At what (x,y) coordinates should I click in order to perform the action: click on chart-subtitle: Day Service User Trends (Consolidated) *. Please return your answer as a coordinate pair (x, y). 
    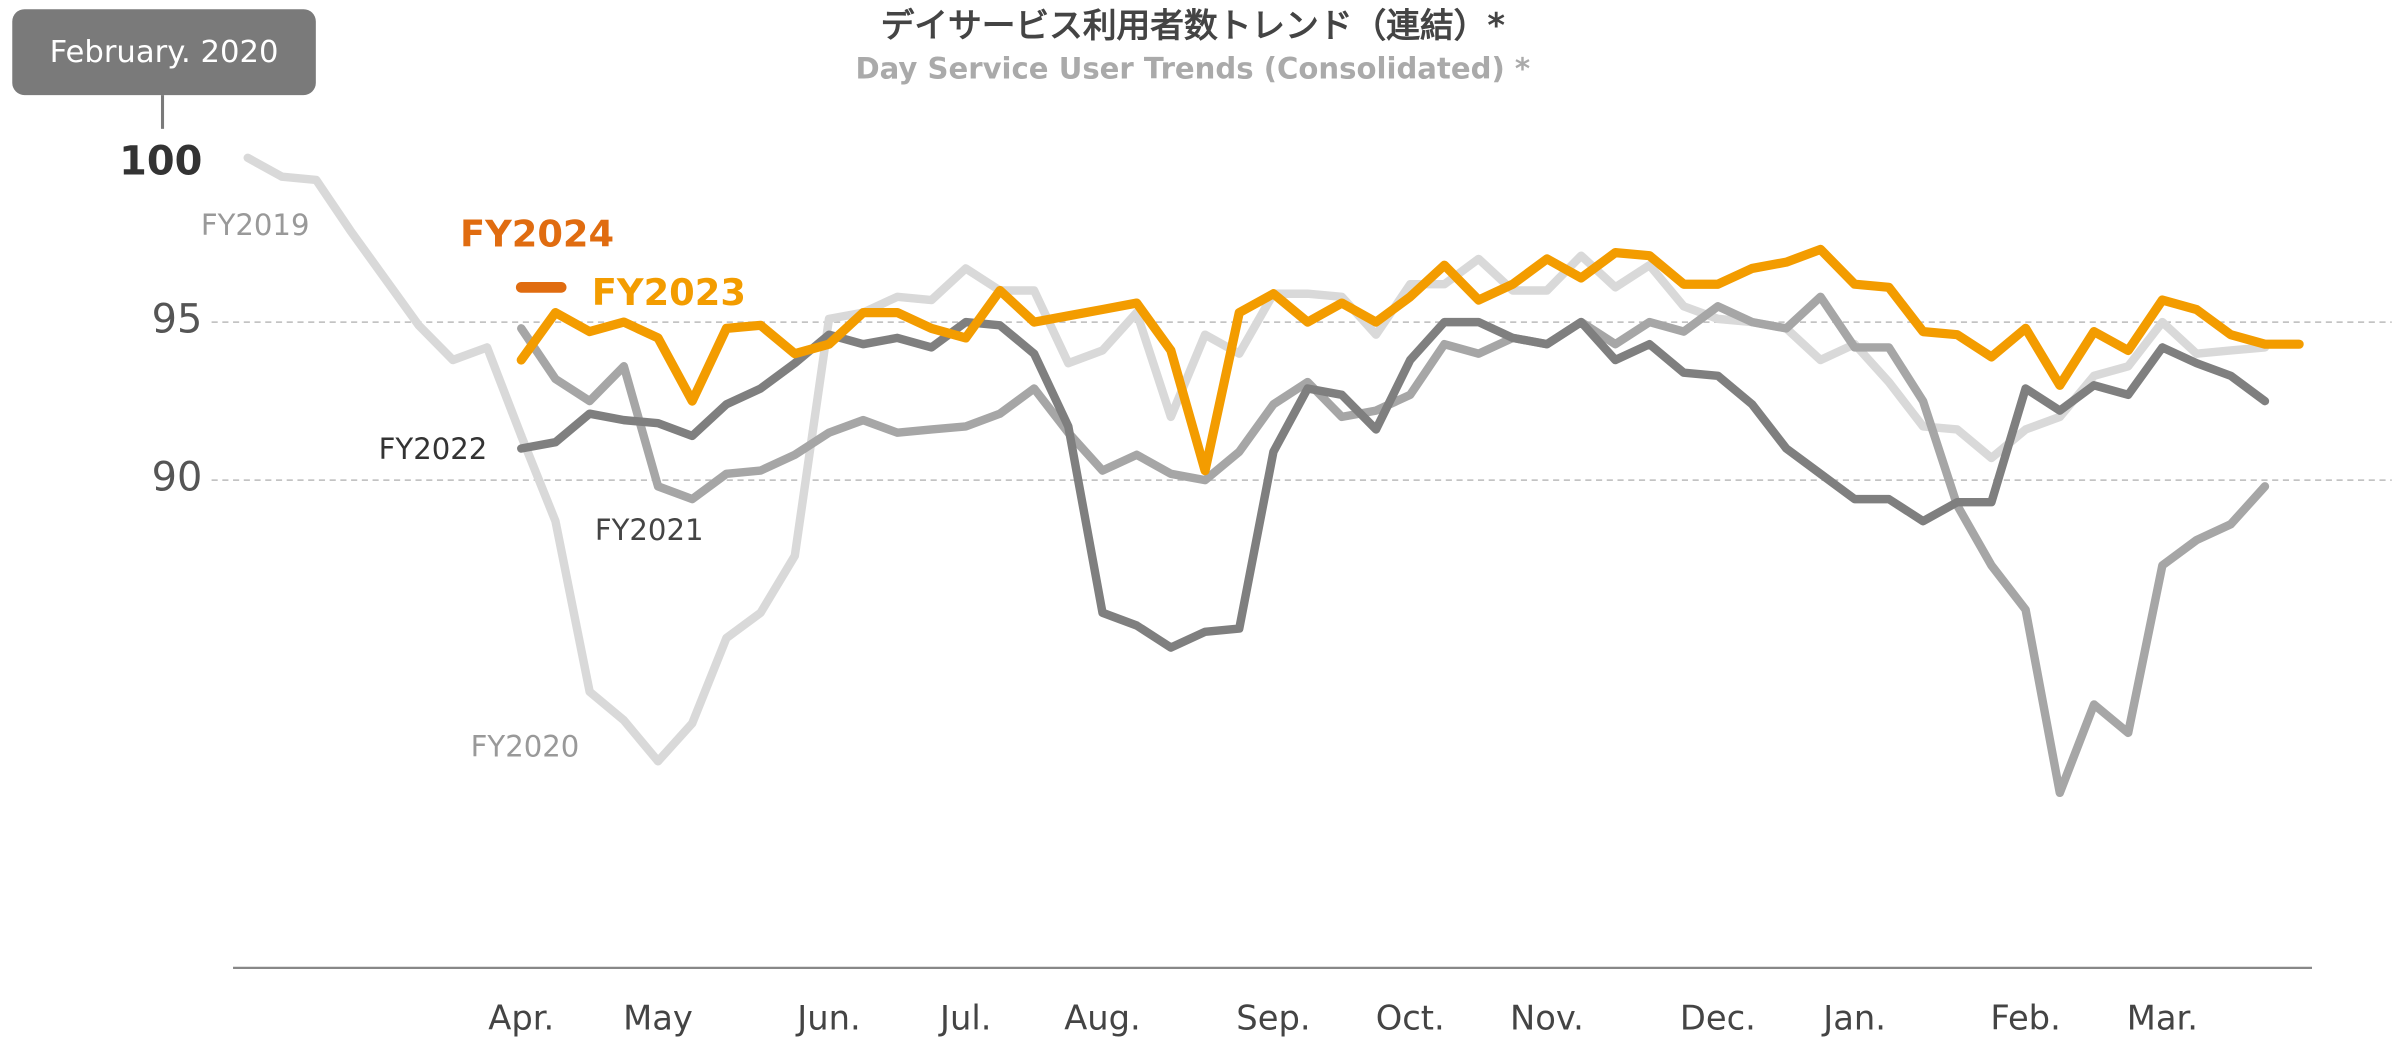
    Looking at the image, I should click on (1192, 69).